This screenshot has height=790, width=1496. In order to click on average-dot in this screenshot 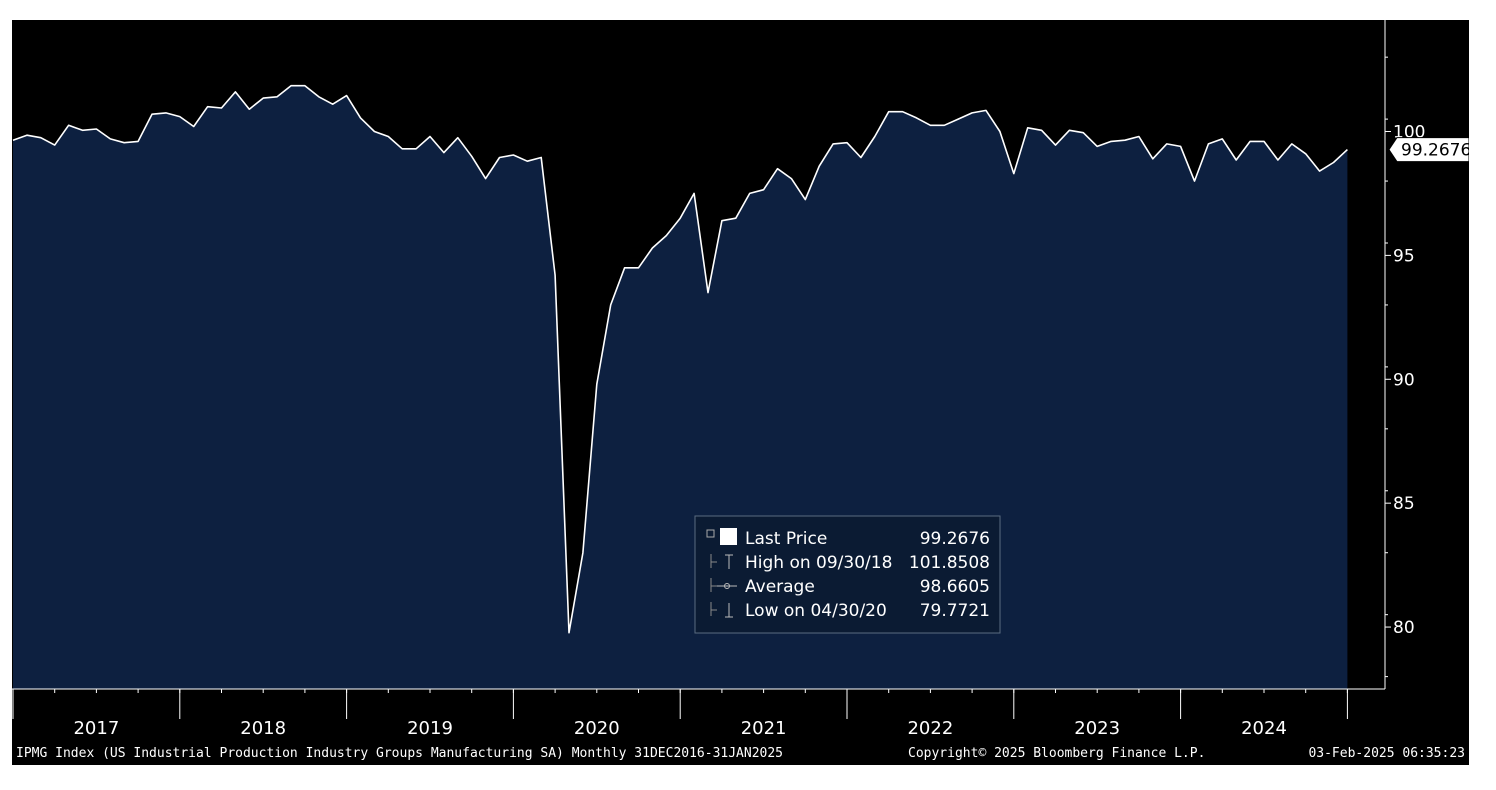, I will do `click(727, 586)`.